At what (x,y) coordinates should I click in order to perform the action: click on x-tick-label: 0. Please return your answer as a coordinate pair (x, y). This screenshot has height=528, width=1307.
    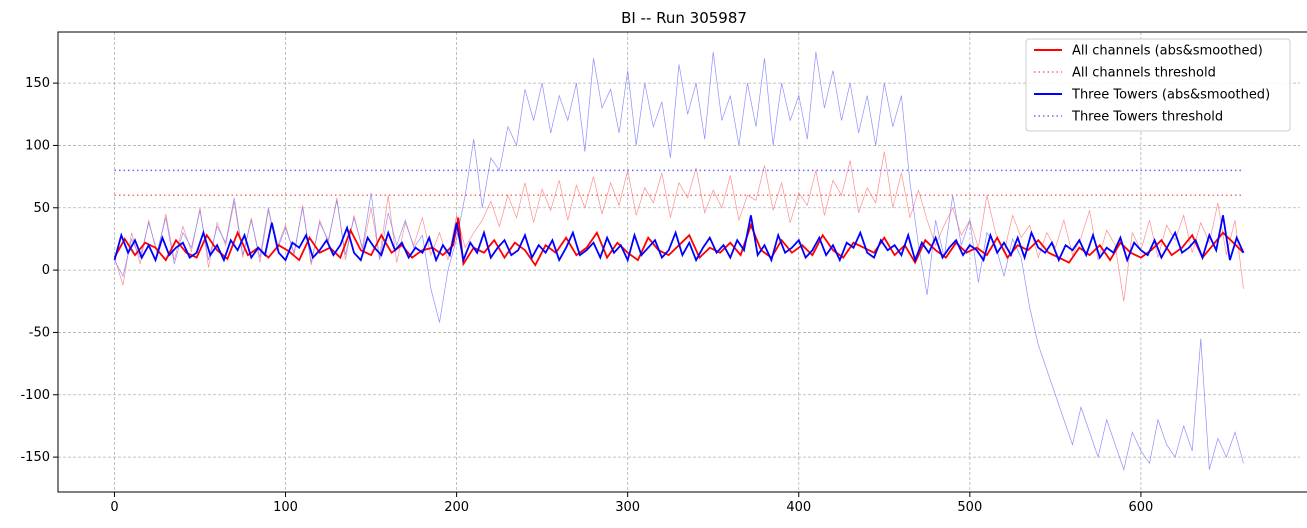
    Looking at the image, I should click on (114, 507).